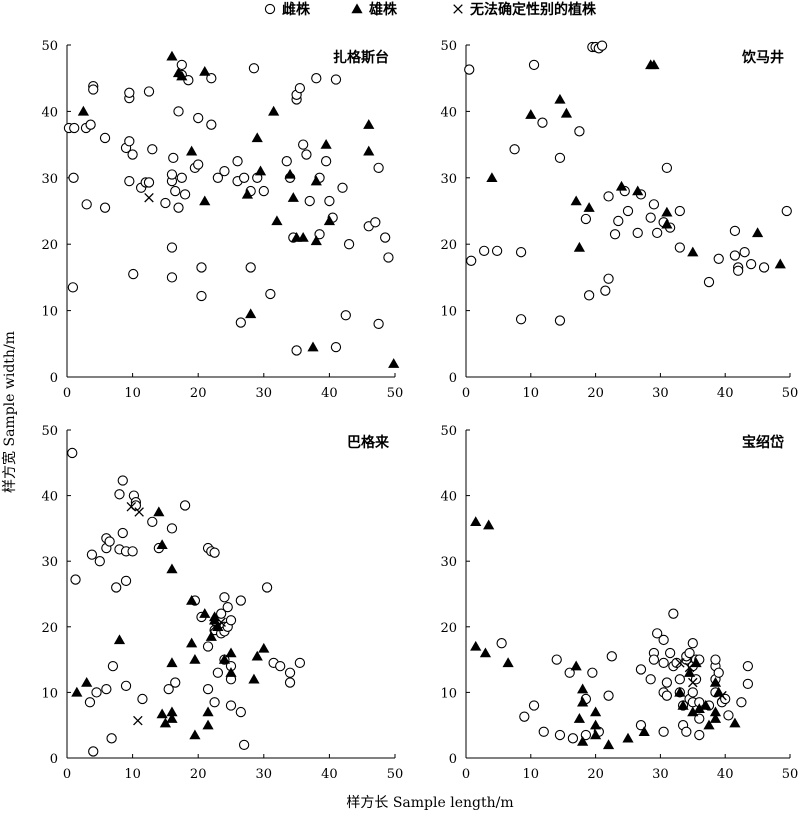 Image resolution: width=800 pixels, height=814 pixels. I want to click on legend-label: 雌株, so click(296, 9).